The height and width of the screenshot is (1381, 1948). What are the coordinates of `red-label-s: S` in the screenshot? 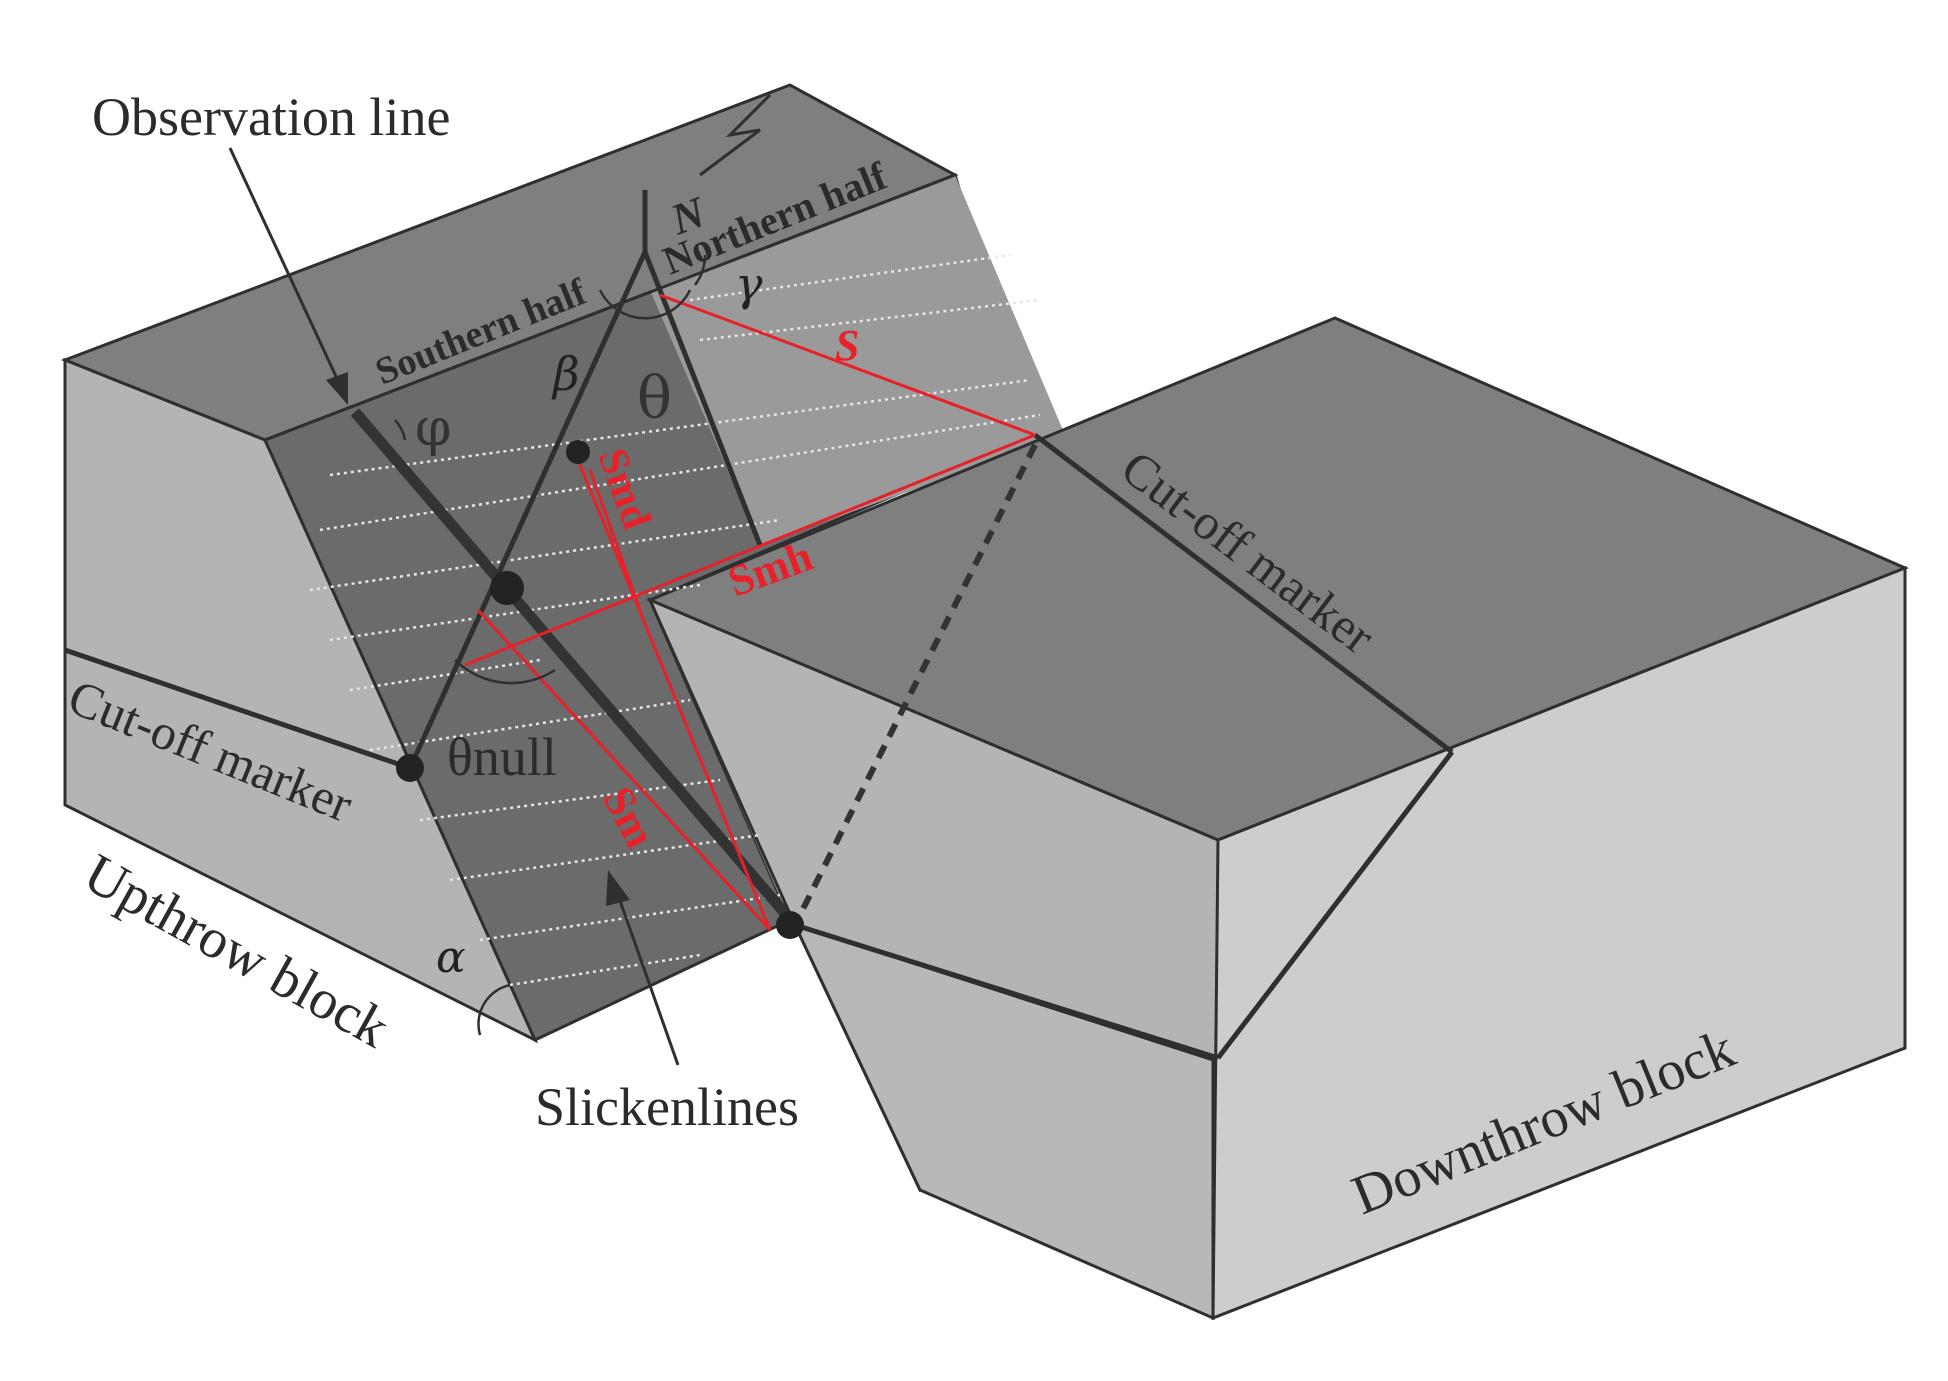 It's located at (847, 345).